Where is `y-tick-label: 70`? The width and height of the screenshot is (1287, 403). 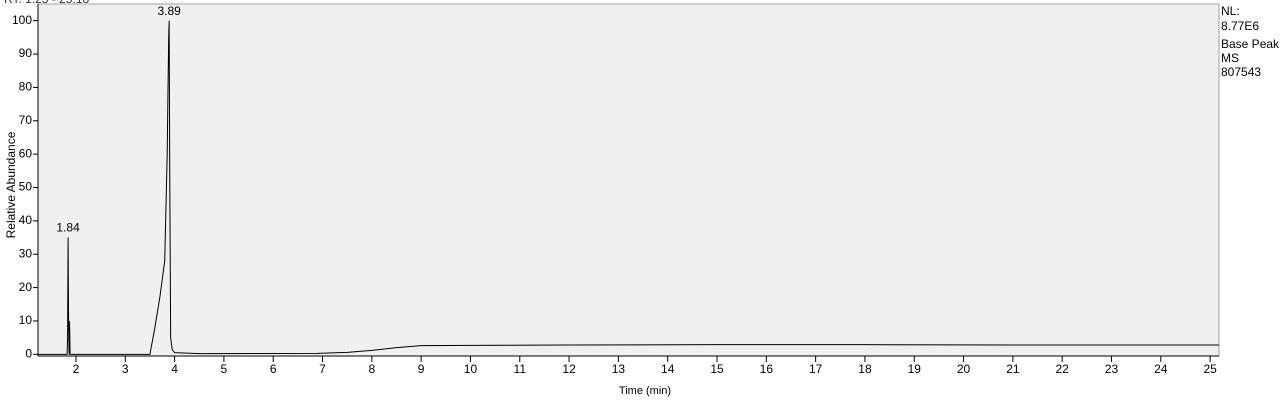 y-tick-label: 70 is located at coordinates (26, 120).